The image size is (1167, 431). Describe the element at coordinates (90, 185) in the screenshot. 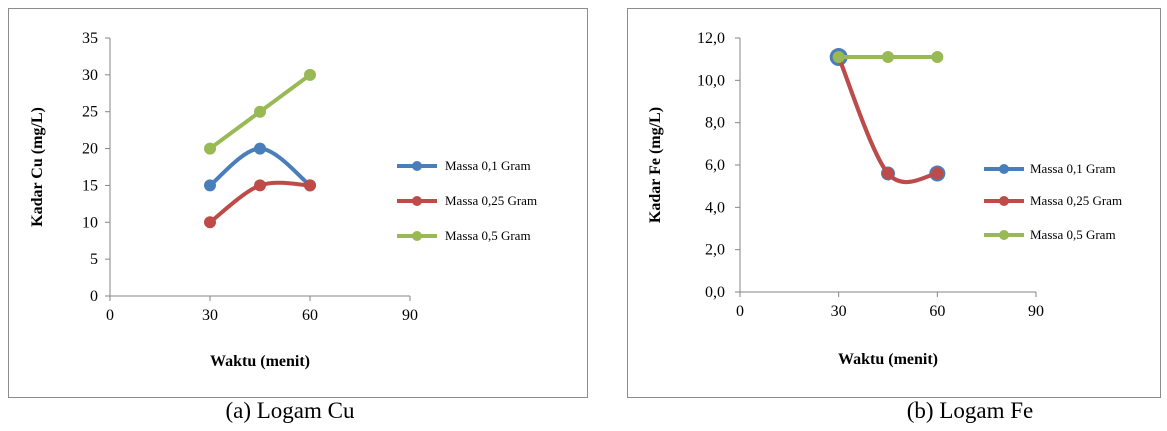

I see `y-tick-label: 15` at that location.